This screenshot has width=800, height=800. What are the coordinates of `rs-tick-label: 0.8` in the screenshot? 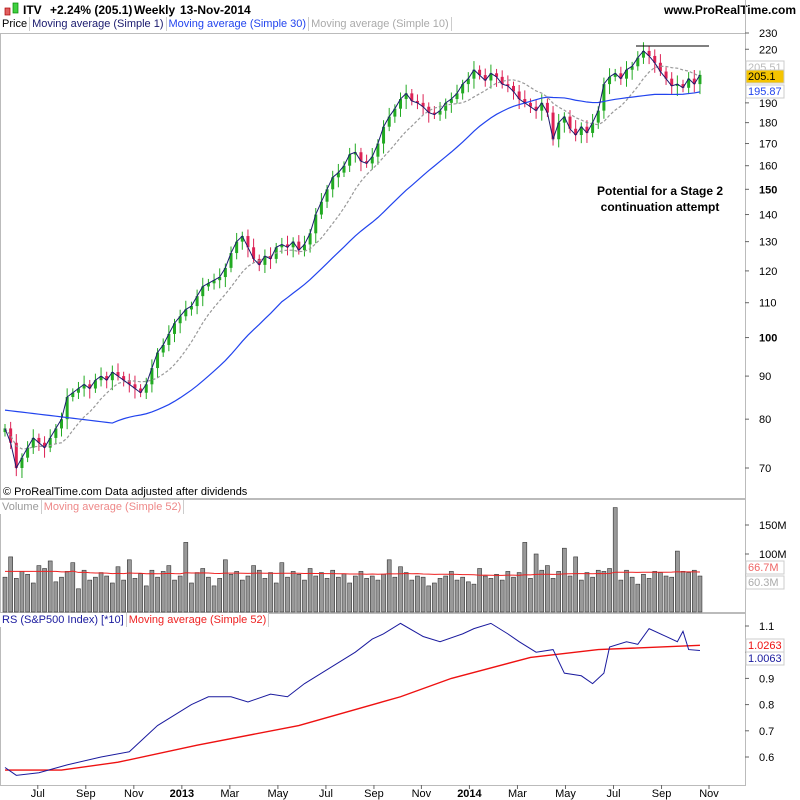 It's located at (766, 706).